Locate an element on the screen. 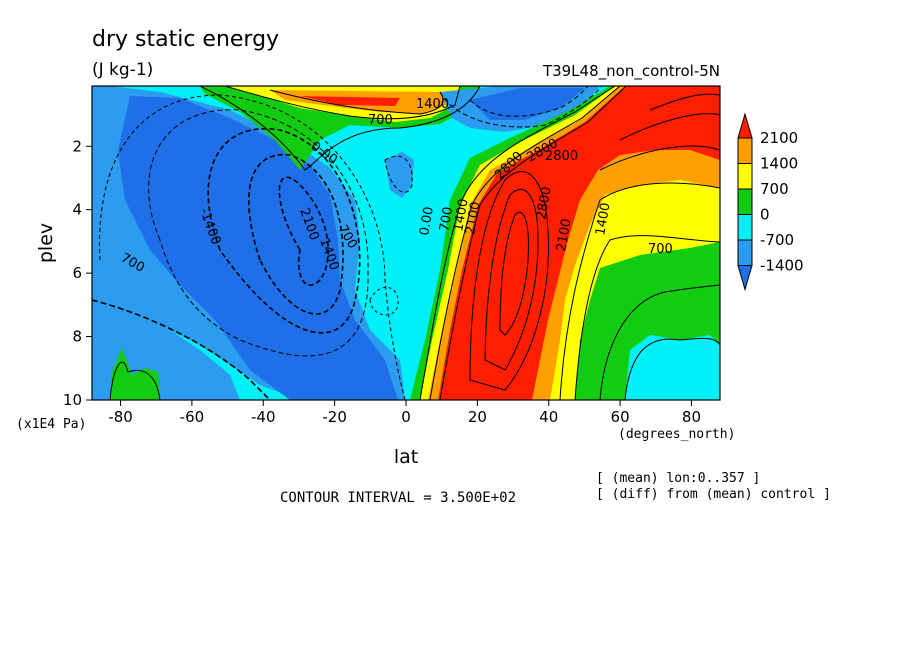 This screenshot has height=654, width=904. x-tick-label: -80 is located at coordinates (120, 417).